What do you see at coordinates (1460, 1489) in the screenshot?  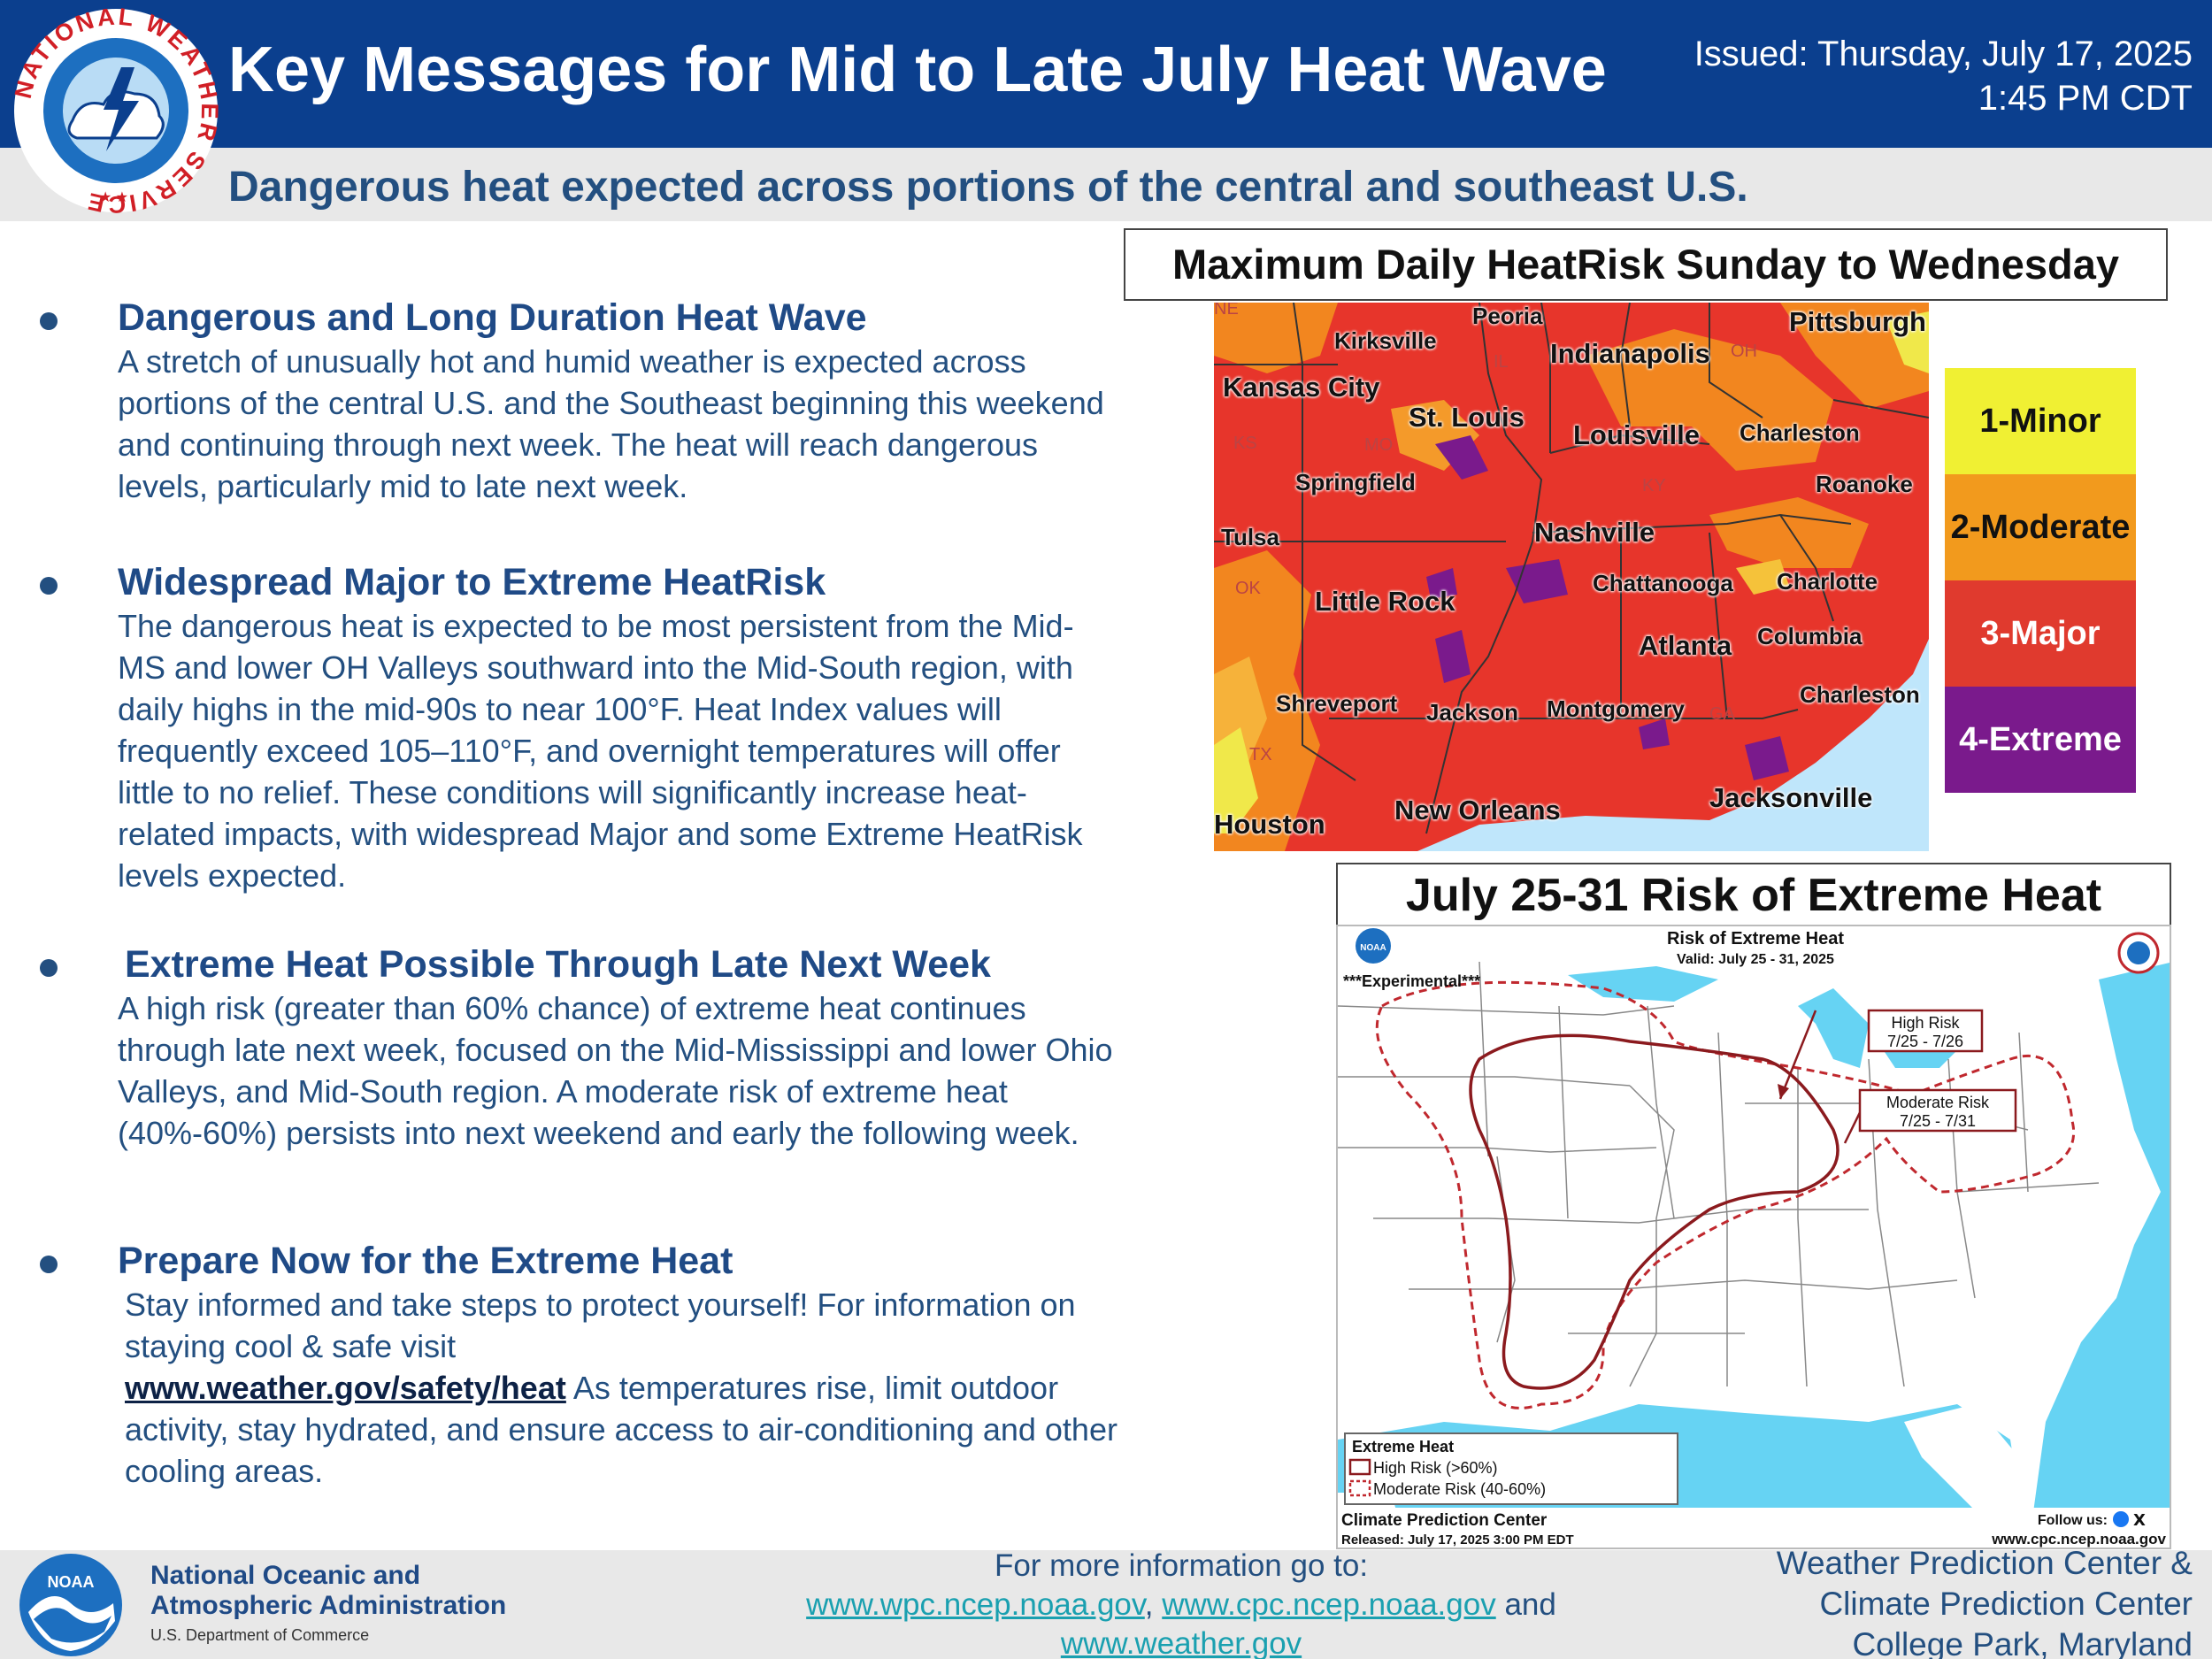 I see `legend-moderate-risk: Moderate Risk (40-60%)` at bounding box center [1460, 1489].